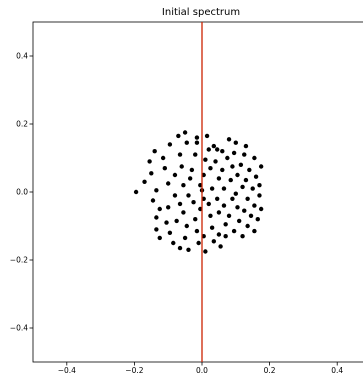 The height and width of the screenshot is (375, 363). Describe the element at coordinates (19, 328) in the screenshot. I see `y-tick-label: −0.4` at that location.